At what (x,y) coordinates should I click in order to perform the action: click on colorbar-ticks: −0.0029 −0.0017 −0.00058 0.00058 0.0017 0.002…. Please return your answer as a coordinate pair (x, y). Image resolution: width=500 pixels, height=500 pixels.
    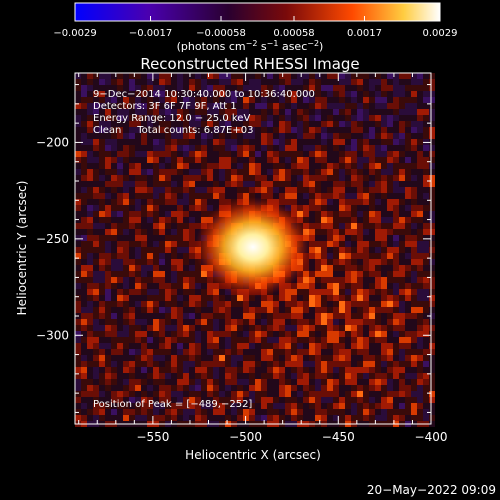
    Looking at the image, I should click on (255, 27).